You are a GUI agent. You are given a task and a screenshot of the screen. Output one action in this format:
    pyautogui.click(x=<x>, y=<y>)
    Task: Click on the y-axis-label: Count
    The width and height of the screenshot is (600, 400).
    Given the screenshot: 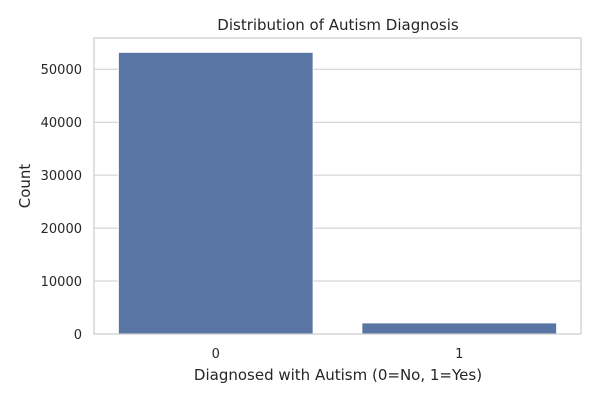 What is the action you would take?
    pyautogui.click(x=25, y=186)
    